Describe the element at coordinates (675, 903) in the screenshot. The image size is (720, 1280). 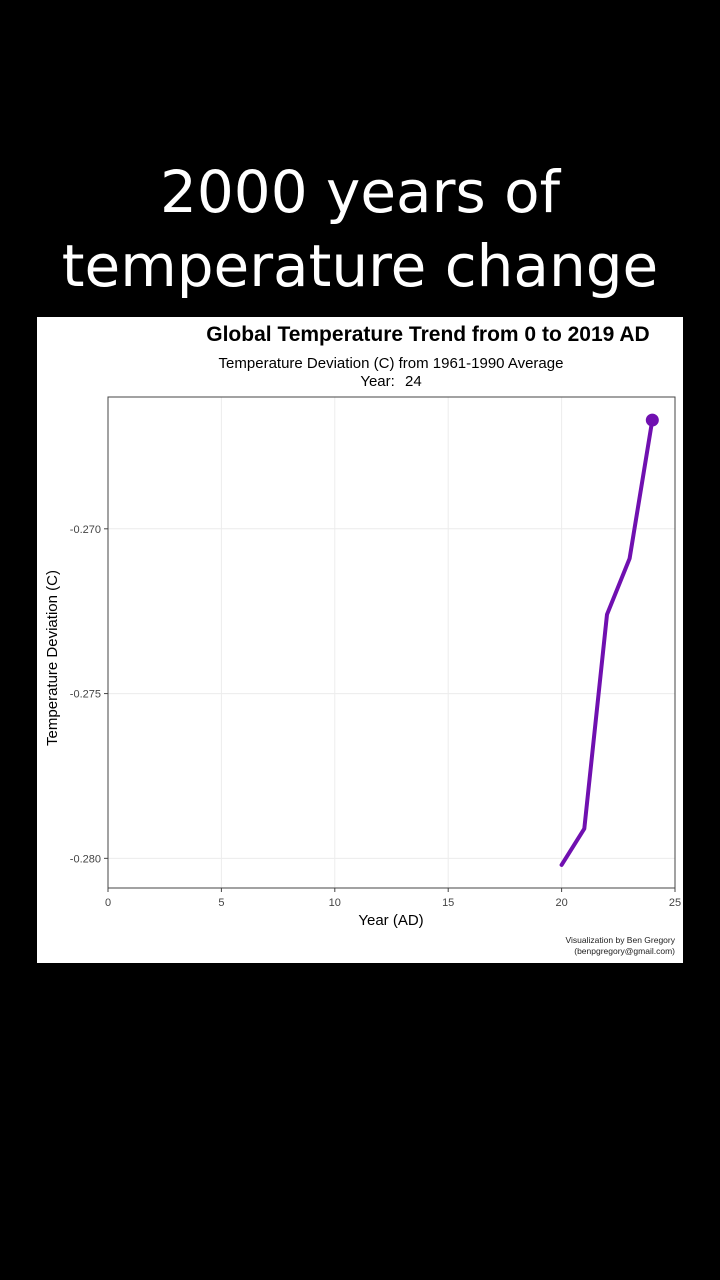
I see `x-tick-label-5: 25` at that location.